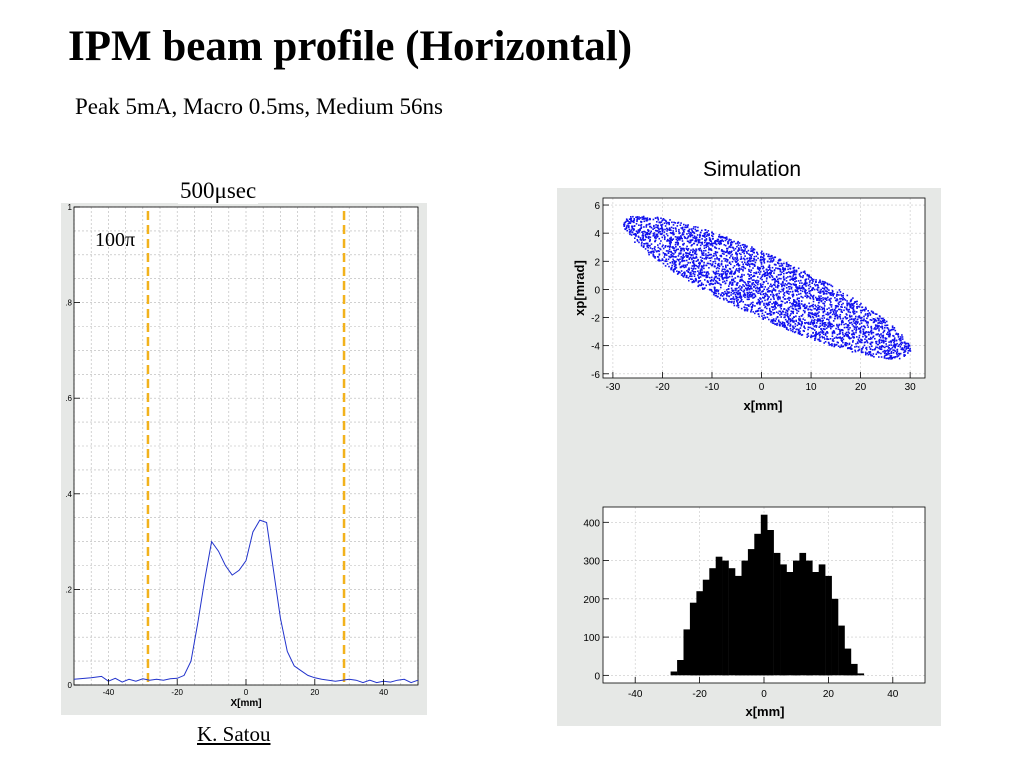 This screenshot has width=1024, height=768. I want to click on y-tick-label: .6, so click(68, 398).